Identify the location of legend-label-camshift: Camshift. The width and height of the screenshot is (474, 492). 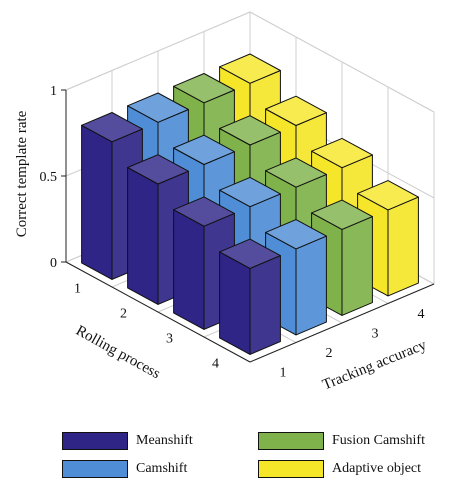
(162, 468).